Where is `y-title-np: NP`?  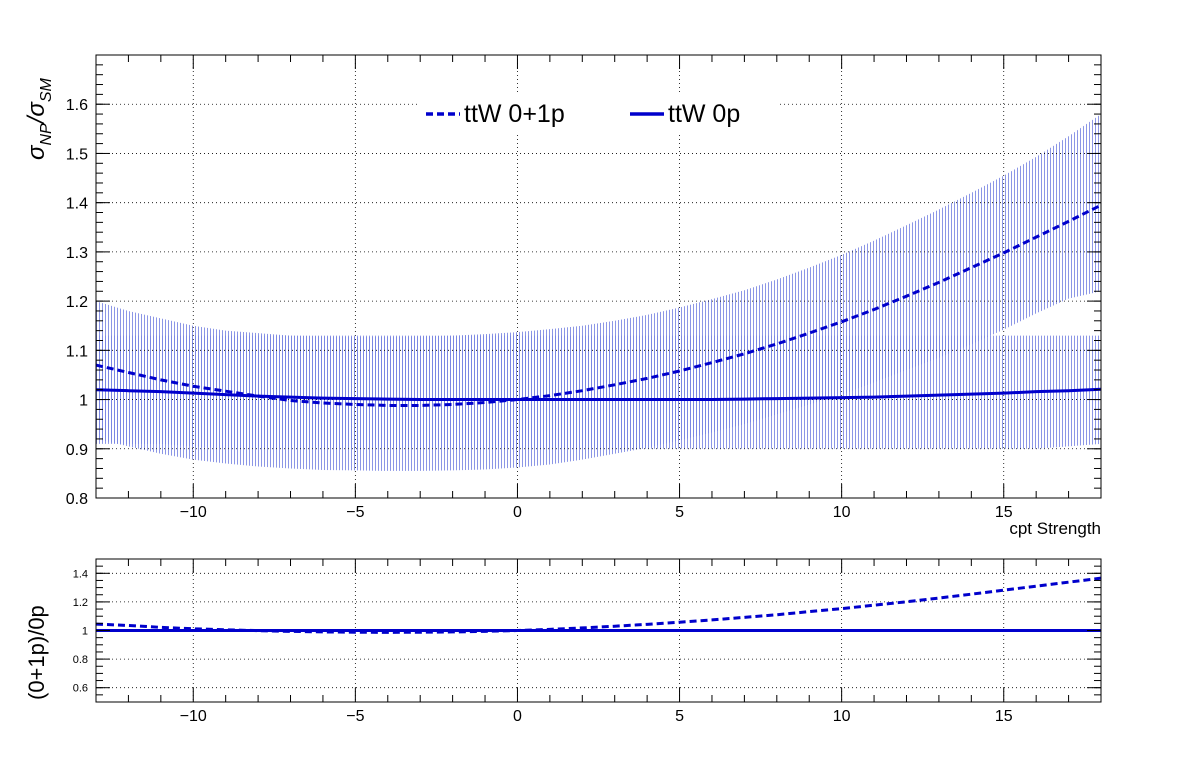 y-title-np: NP is located at coordinates (46, 134).